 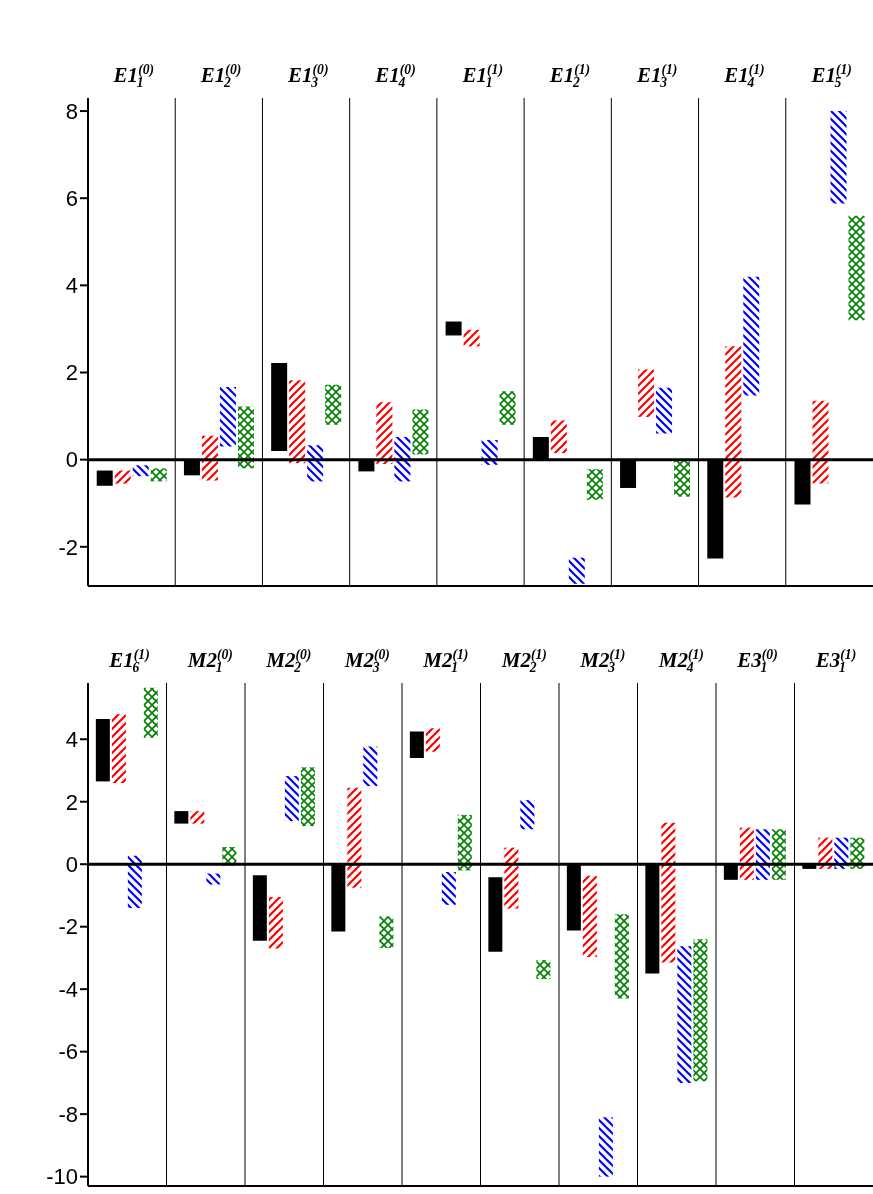 I want to click on y-tick-label: -10, so click(x=62, y=1177).